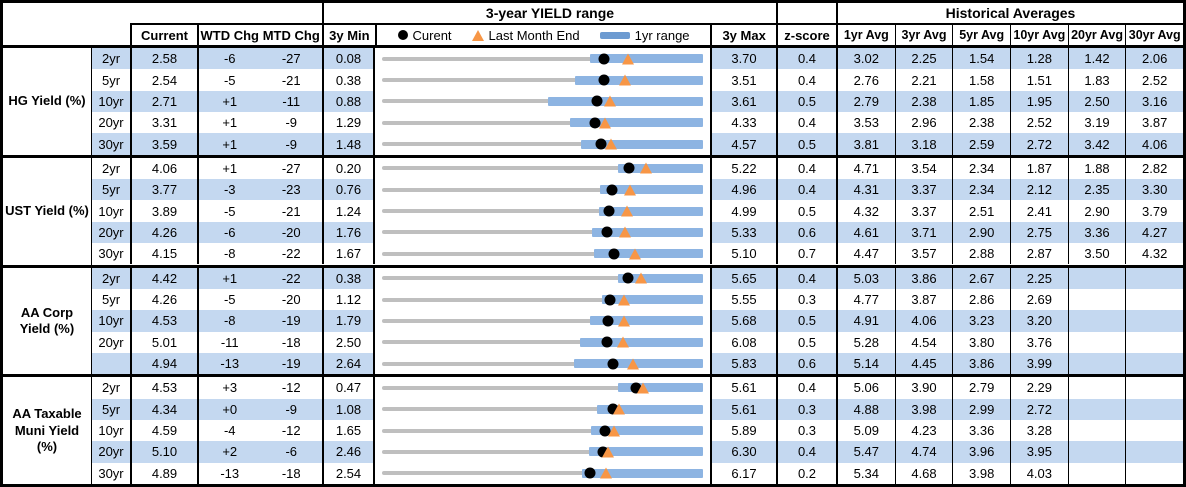  What do you see at coordinates (1039, 363) in the screenshot?
I see `avg-value: 3.99` at bounding box center [1039, 363].